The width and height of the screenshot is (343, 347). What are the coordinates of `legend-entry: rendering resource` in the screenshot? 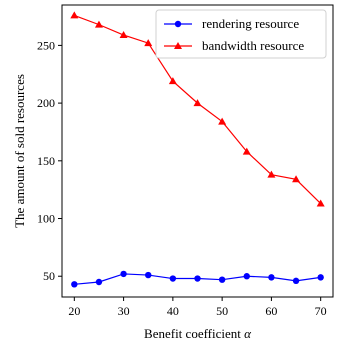 It's located at (231, 23).